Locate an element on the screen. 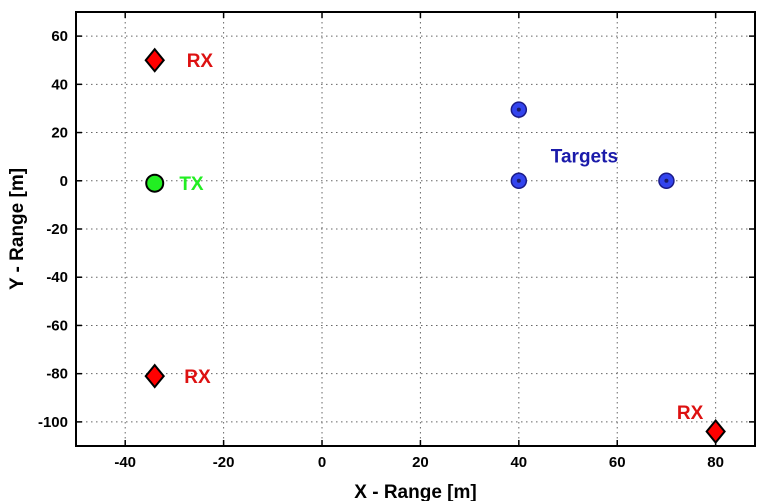 The width and height of the screenshot is (760, 501). y-tick-label: 0 is located at coordinates (64, 181).